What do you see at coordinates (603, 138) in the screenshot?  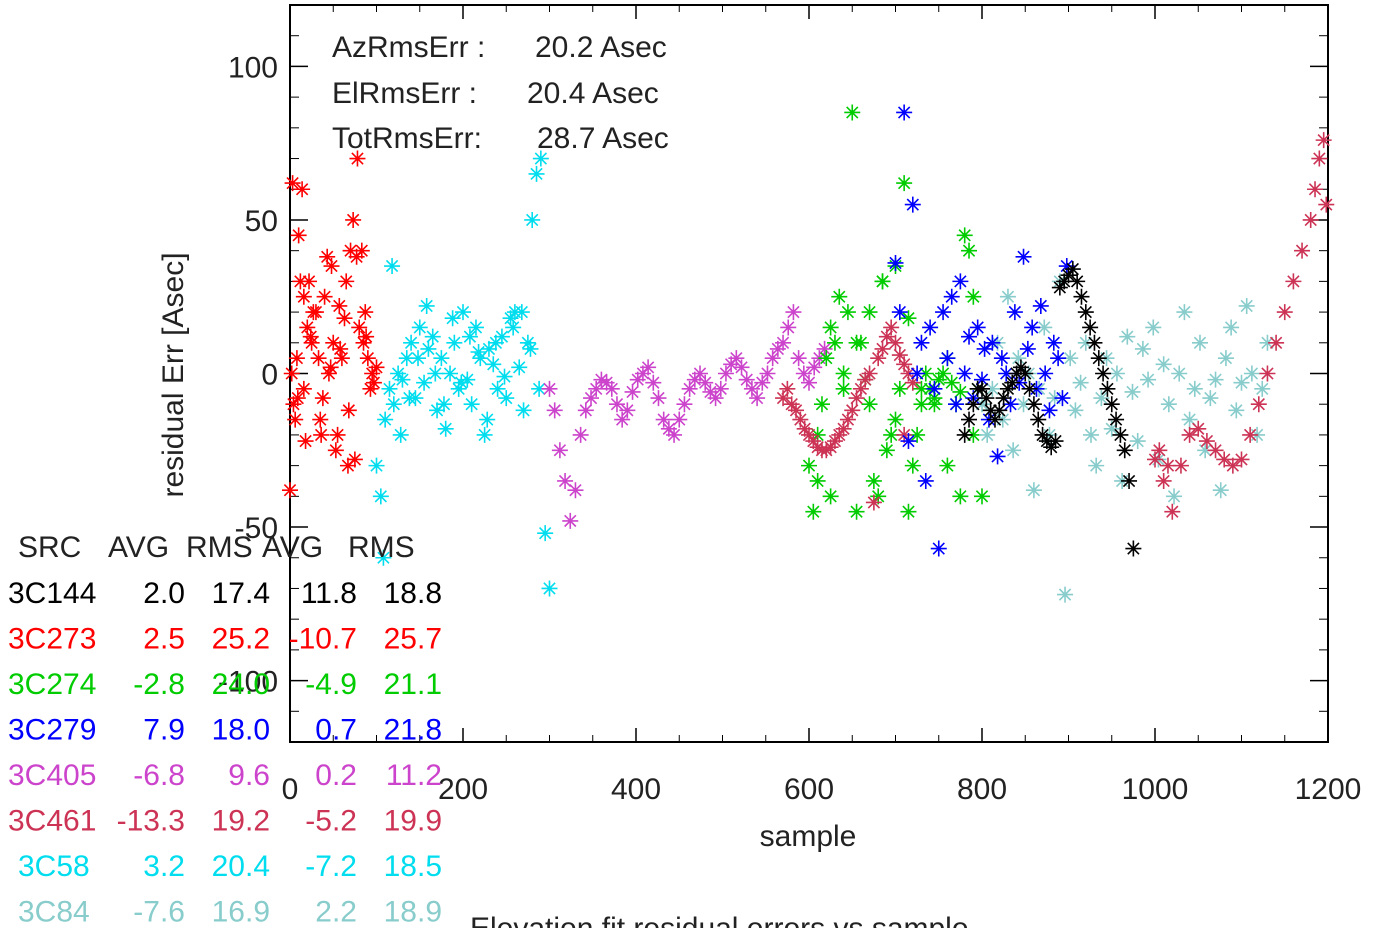 I see `tot-rms-value: 28.7 Asec` at bounding box center [603, 138].